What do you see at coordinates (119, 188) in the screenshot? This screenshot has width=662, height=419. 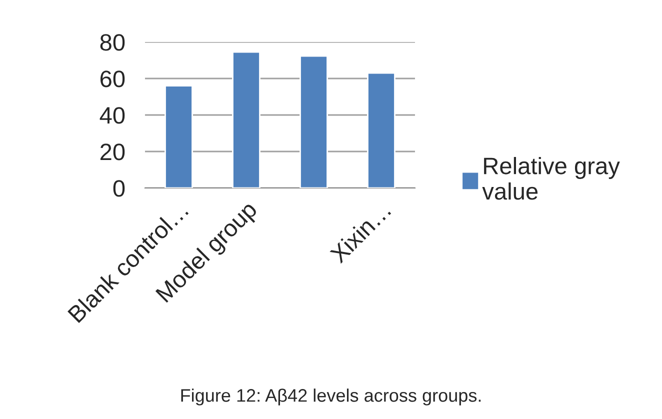 I see `y-tick-label: 0` at bounding box center [119, 188].